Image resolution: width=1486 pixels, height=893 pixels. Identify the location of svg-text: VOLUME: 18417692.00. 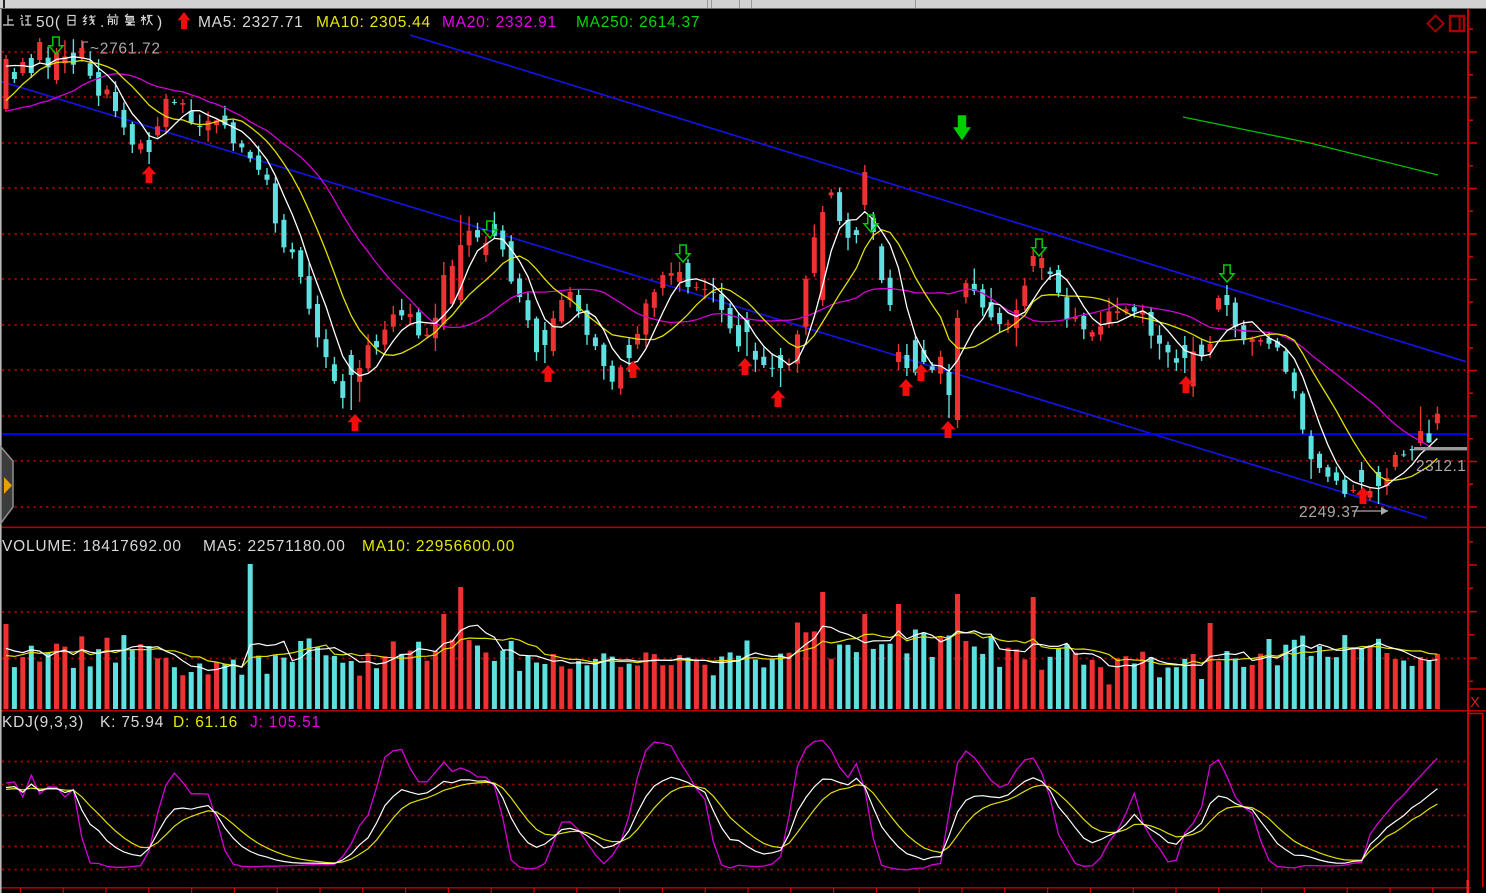
(92, 546).